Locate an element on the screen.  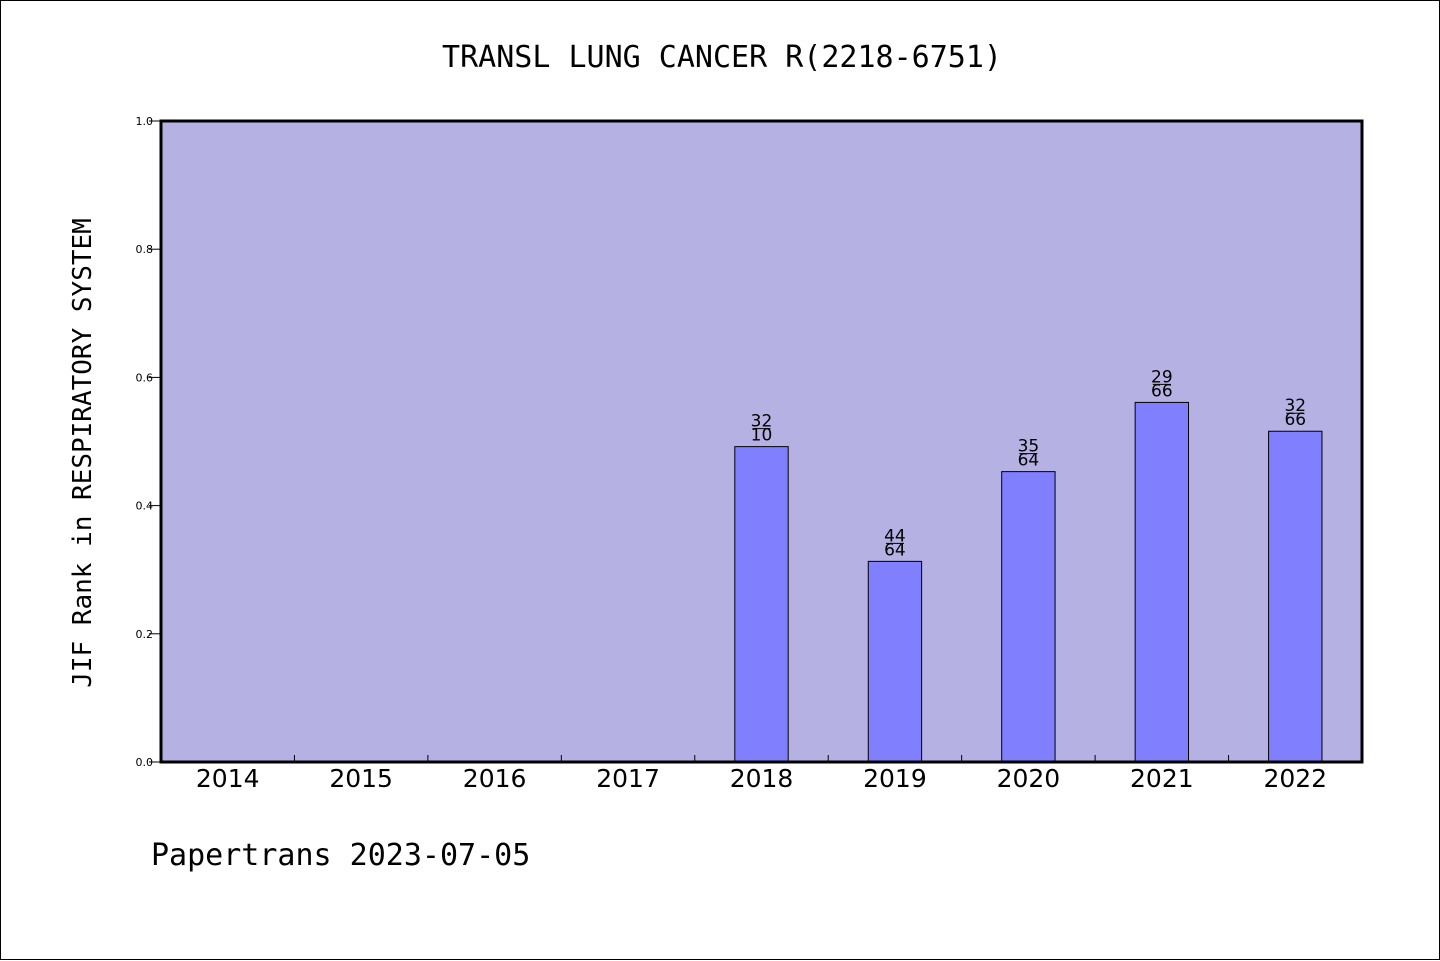
x-axis-ticks: 2014 2015 2016 2017 2018 2019 2020 2021 2022 is located at coordinates (761, 774).